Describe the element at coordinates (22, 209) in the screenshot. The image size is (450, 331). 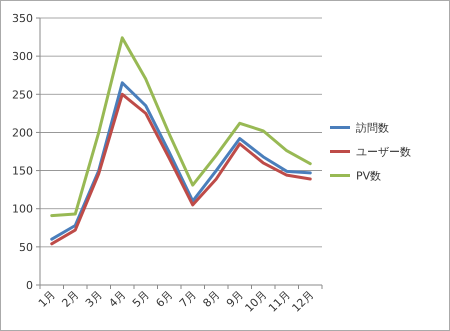
I see `y-tick-label: 100` at that location.